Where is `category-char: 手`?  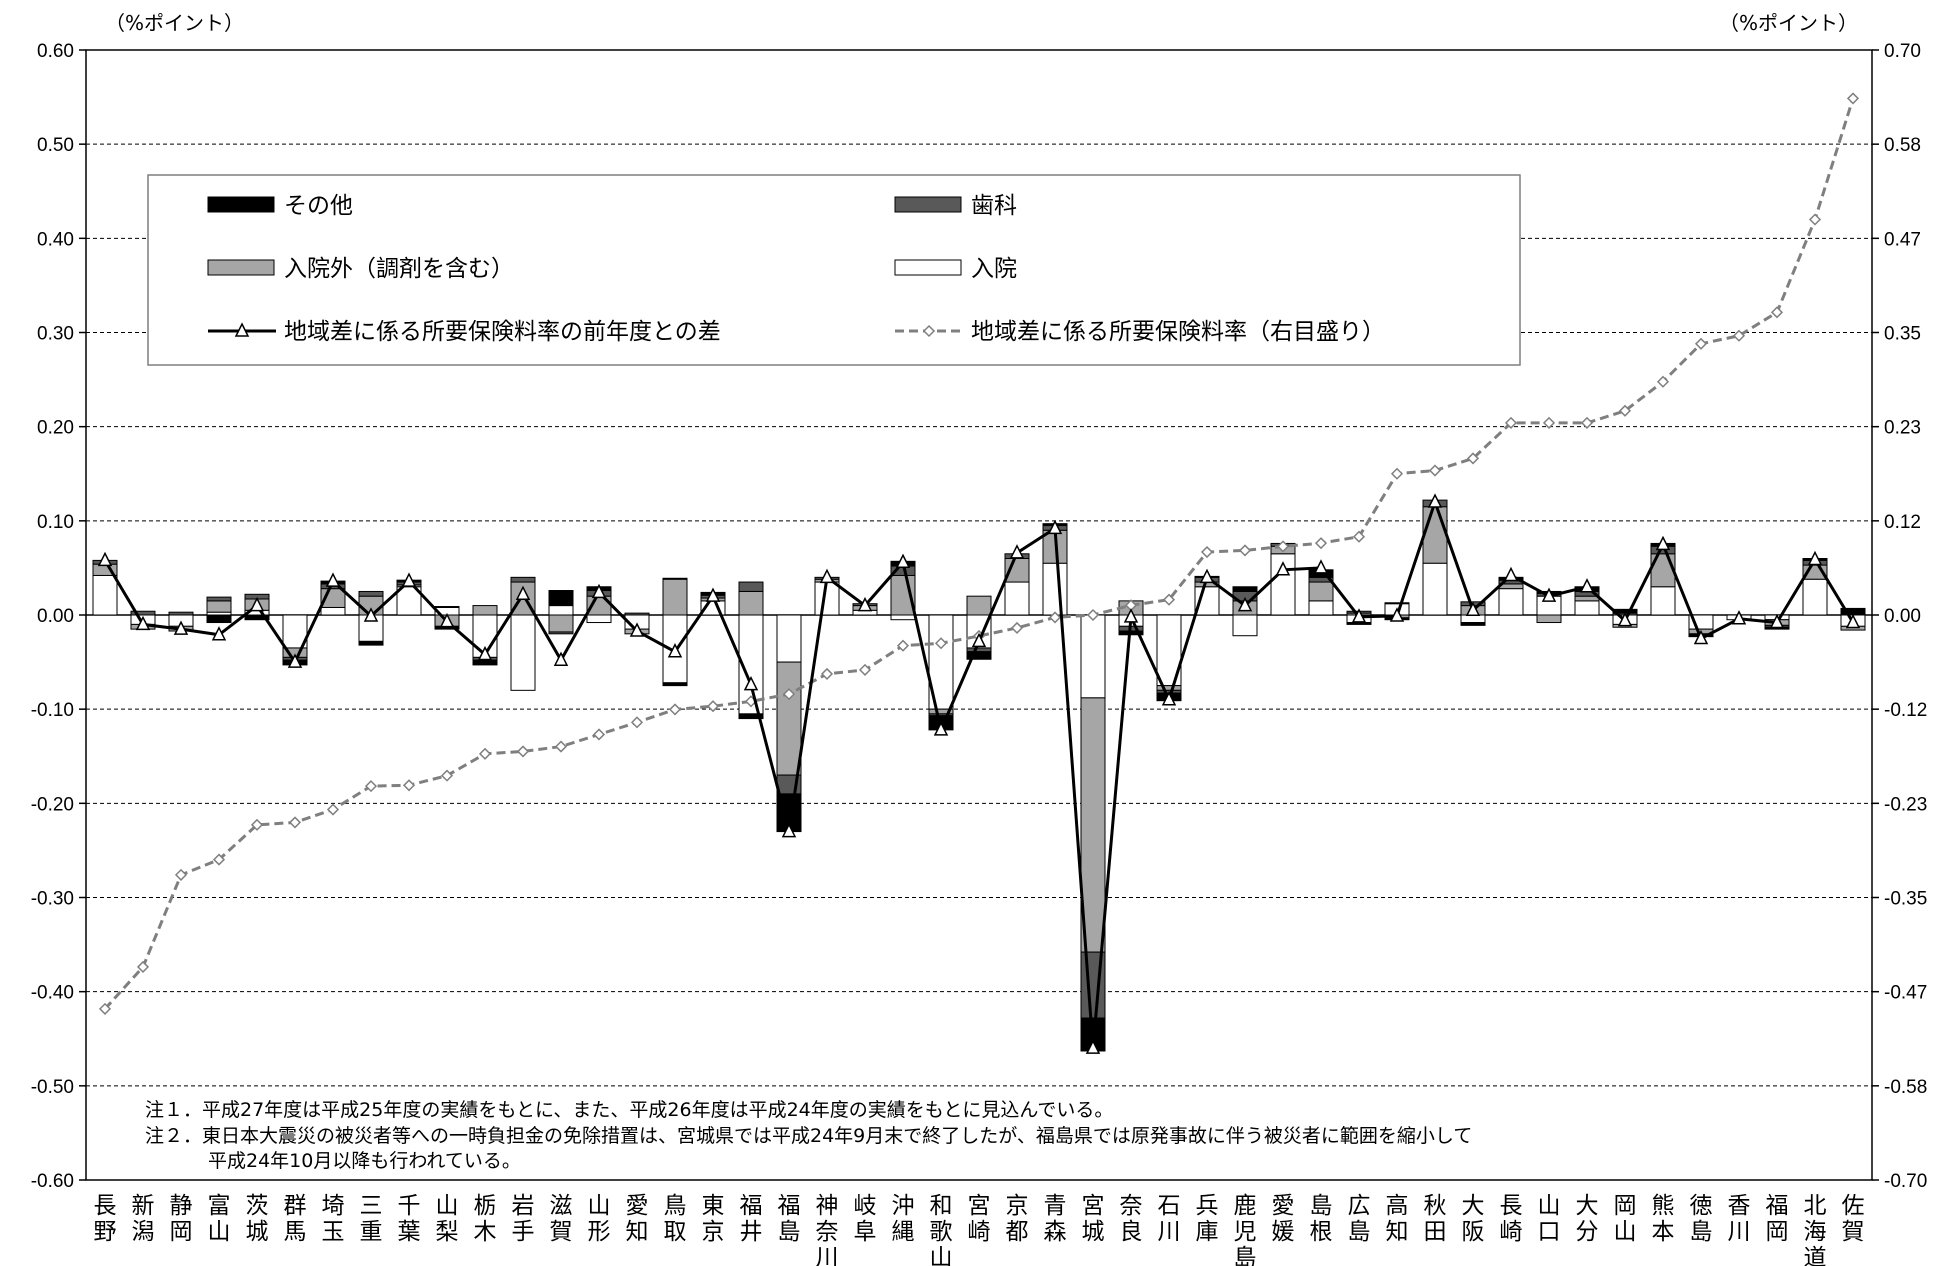 category-char: 手 is located at coordinates (523, 1232).